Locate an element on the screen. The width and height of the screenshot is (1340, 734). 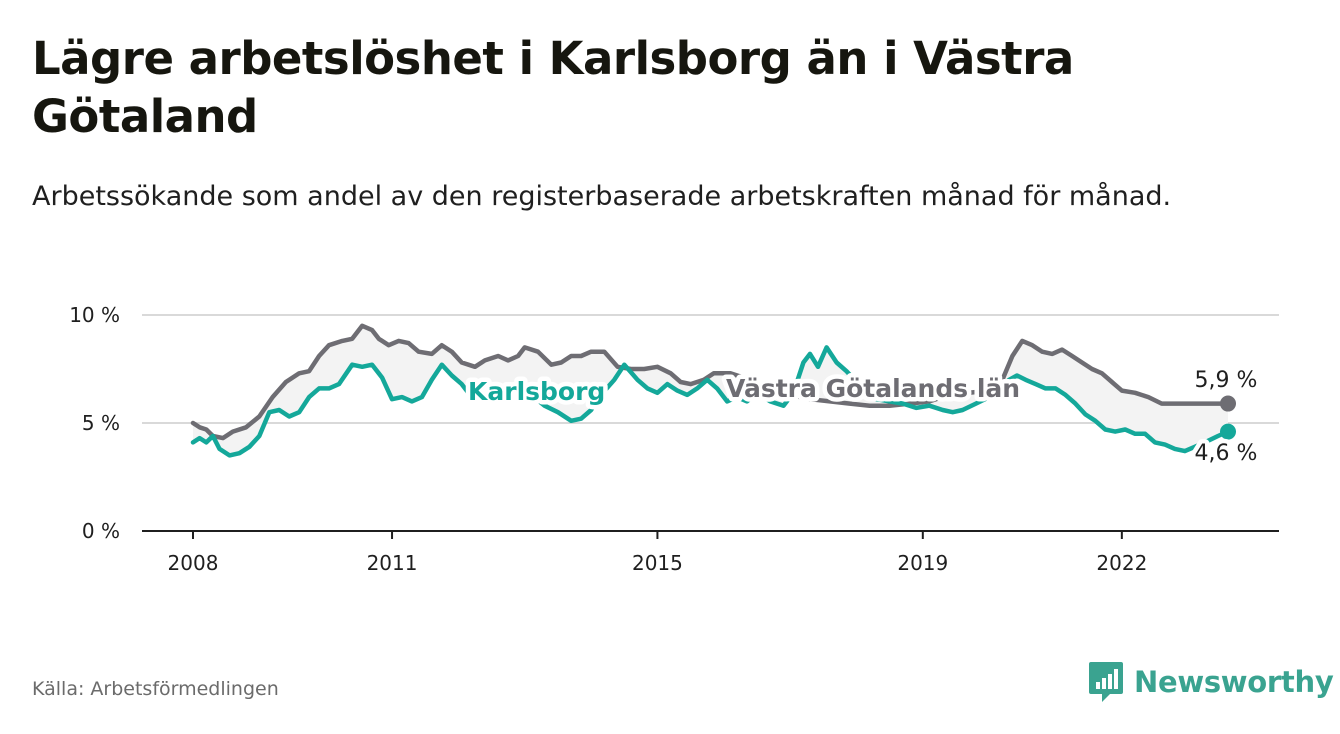
y-tick-label: 5 % is located at coordinates (101, 423).